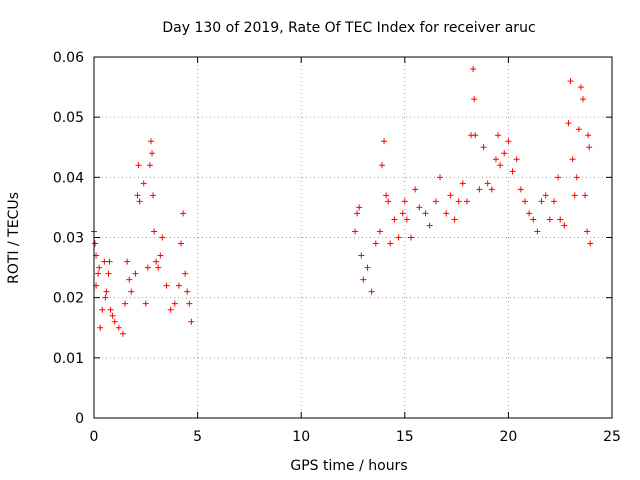 The width and height of the screenshot is (640, 480). I want to click on y-tick-label: 0.01, so click(68, 359).